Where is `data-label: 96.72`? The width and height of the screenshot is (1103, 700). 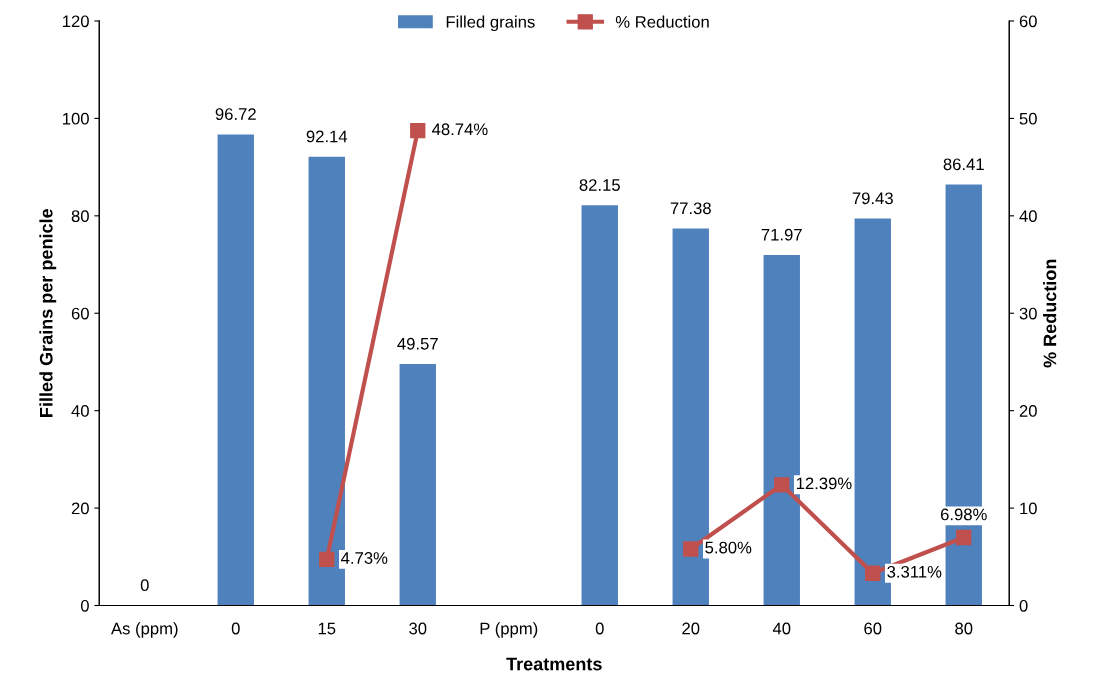 data-label: 96.72 is located at coordinates (235, 114).